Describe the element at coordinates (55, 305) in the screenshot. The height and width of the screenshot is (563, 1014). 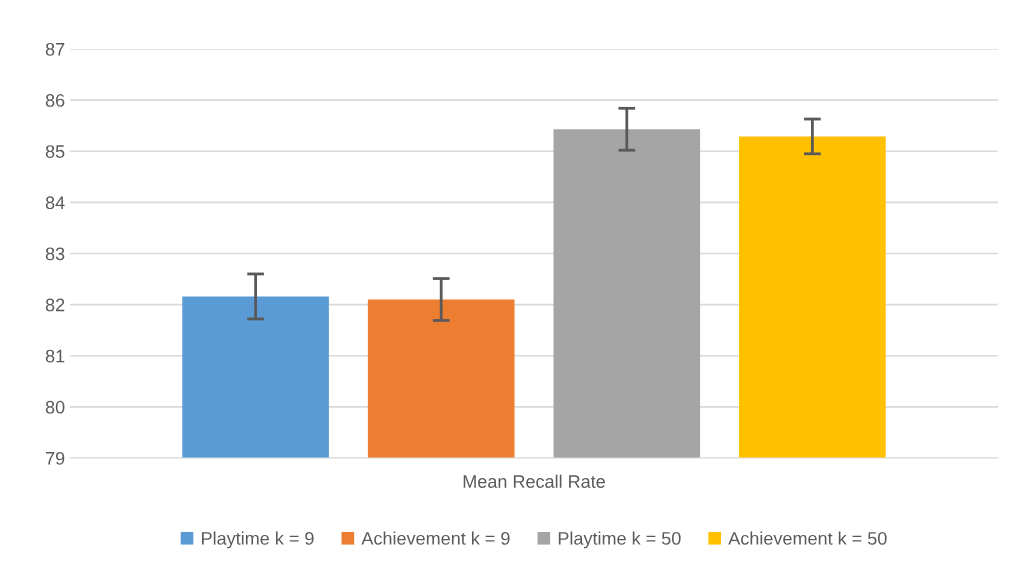
I see `y-tick-label: 82` at that location.